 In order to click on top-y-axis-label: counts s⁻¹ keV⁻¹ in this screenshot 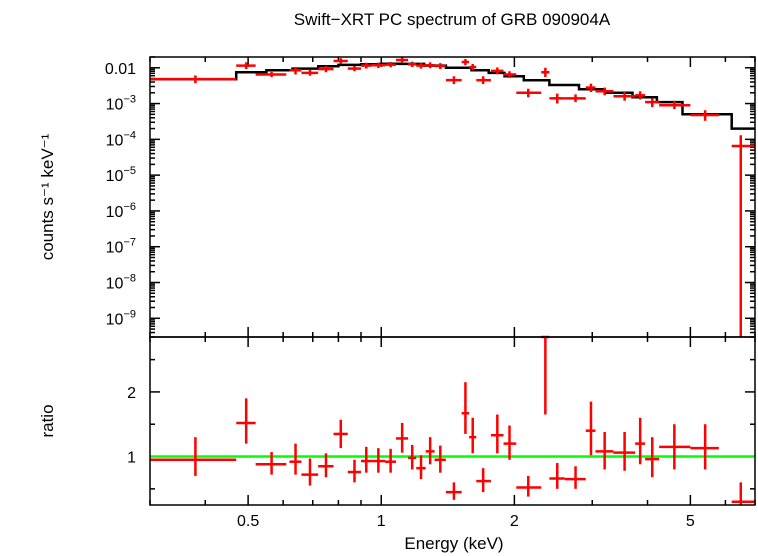, I will do `click(47, 196)`.